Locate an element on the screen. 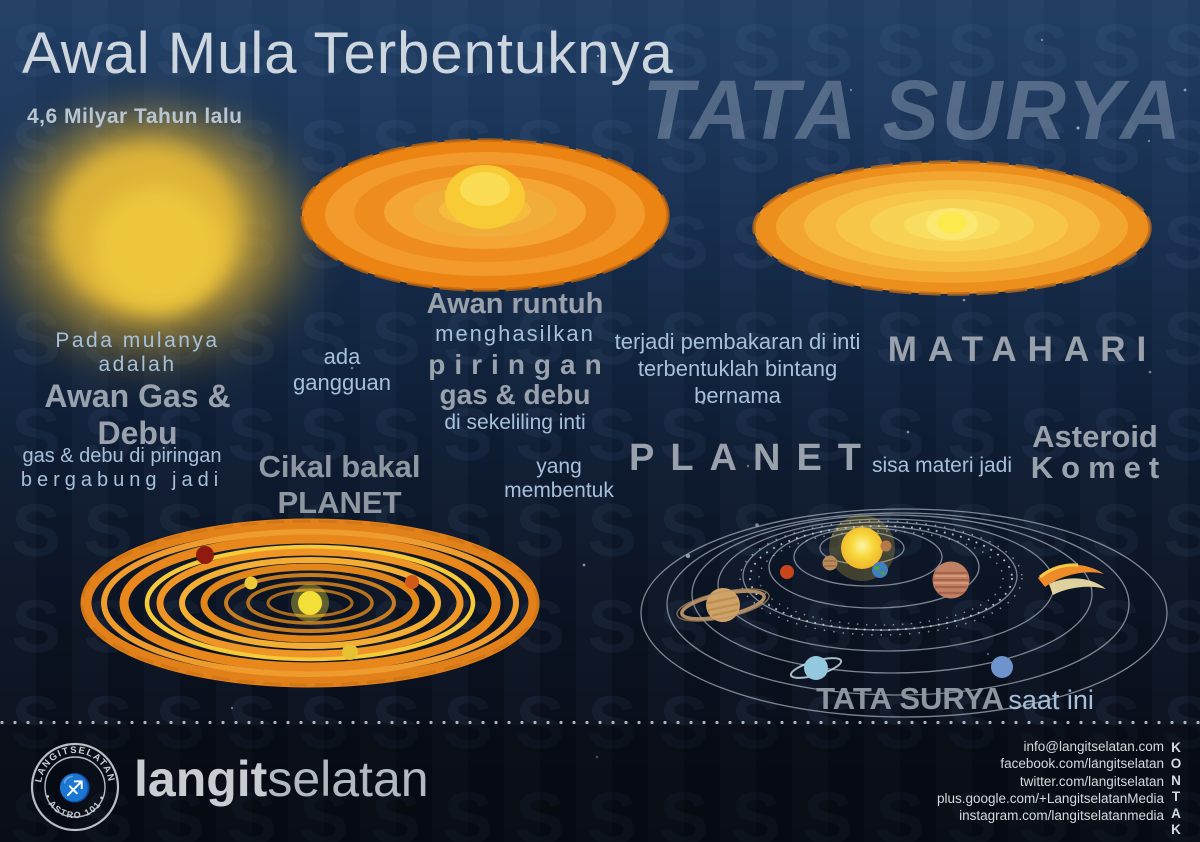  asteroid-belt is located at coordinates (881, 578).